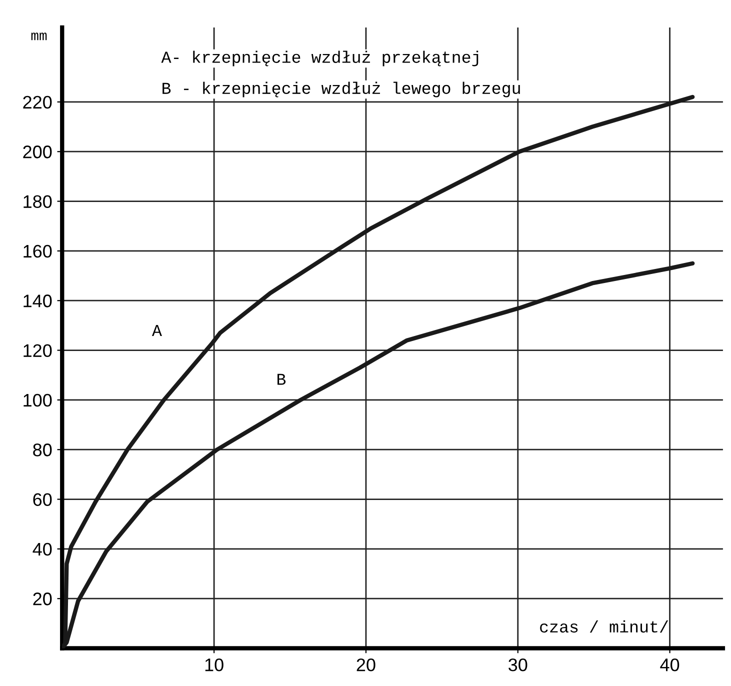  What do you see at coordinates (38, 301) in the screenshot?
I see `y-tick-label: 140` at bounding box center [38, 301].